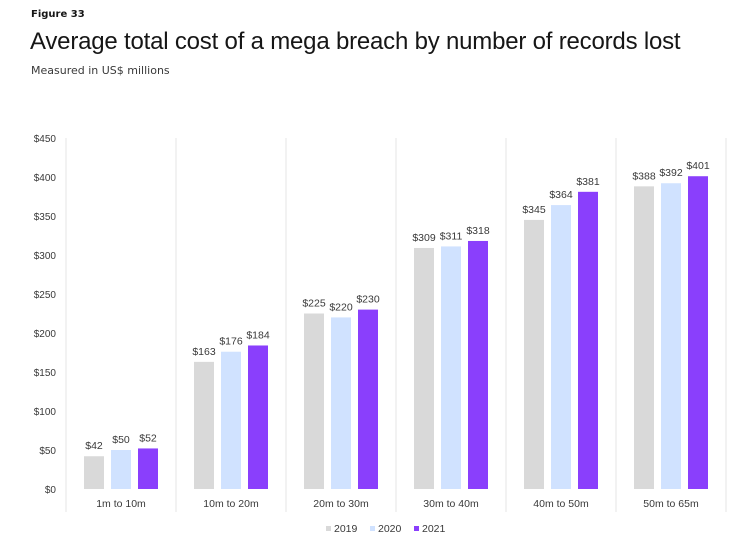 The image size is (755, 541). I want to click on legend-label: 2019, so click(346, 529).